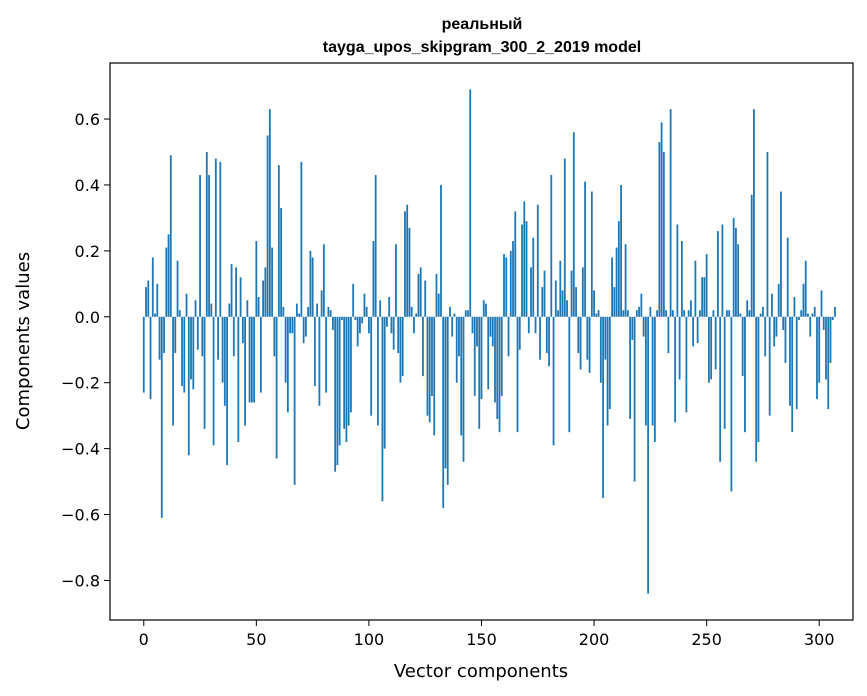 Image resolution: width=867 pixels, height=696 pixels. What do you see at coordinates (594, 639) in the screenshot?
I see `x-tick-label: 200` at bounding box center [594, 639].